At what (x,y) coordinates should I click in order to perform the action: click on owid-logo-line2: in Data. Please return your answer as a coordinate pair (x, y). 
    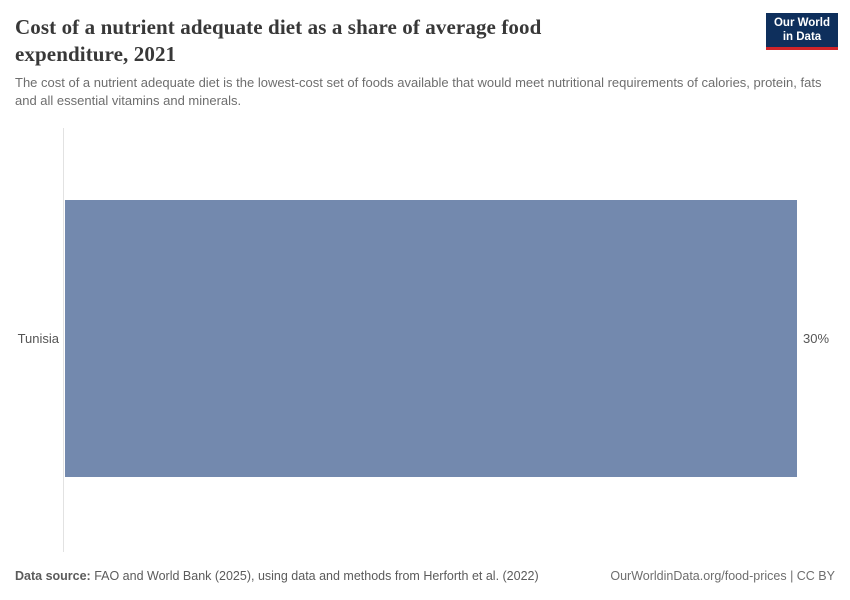
    Looking at the image, I should click on (802, 37).